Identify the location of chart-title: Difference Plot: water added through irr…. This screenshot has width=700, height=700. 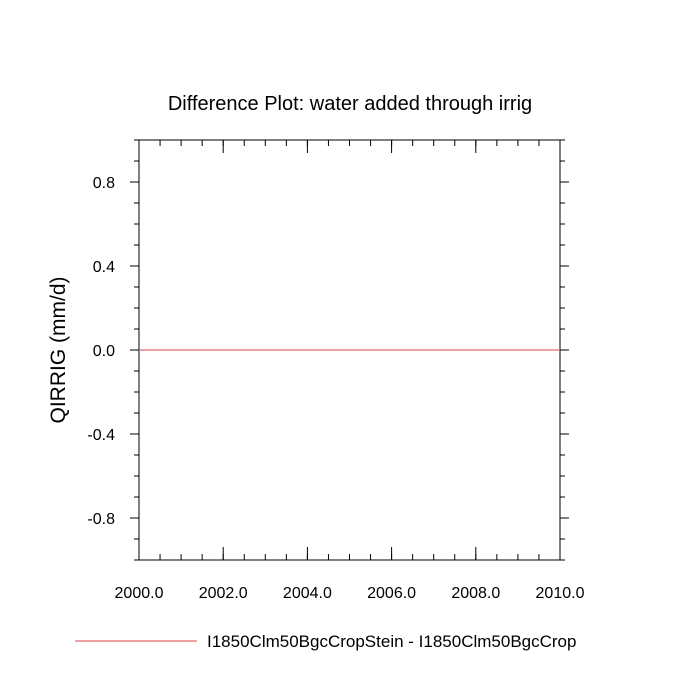
(350, 104).